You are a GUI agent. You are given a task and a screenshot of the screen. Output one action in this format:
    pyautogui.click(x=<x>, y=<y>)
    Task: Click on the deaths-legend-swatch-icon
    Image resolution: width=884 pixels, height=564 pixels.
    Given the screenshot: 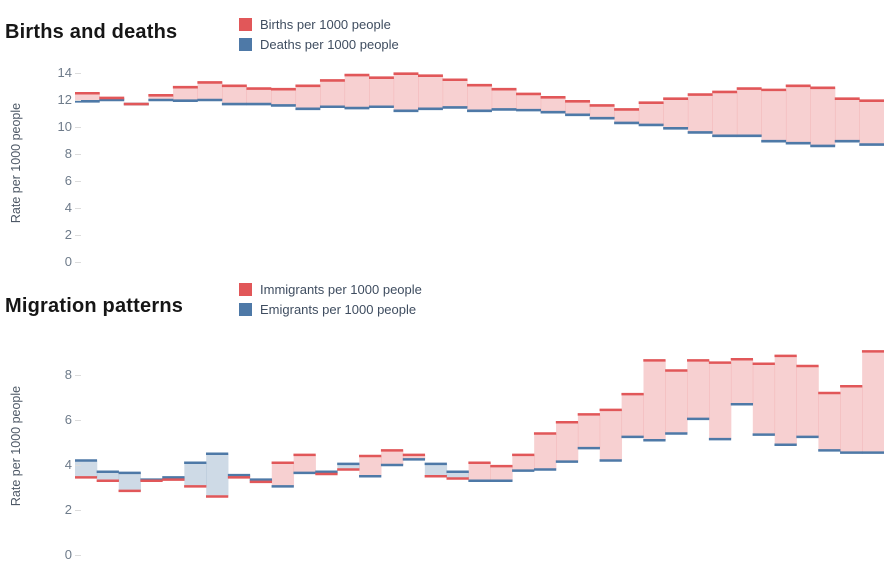 What is the action you would take?
    pyautogui.click(x=245, y=44)
    